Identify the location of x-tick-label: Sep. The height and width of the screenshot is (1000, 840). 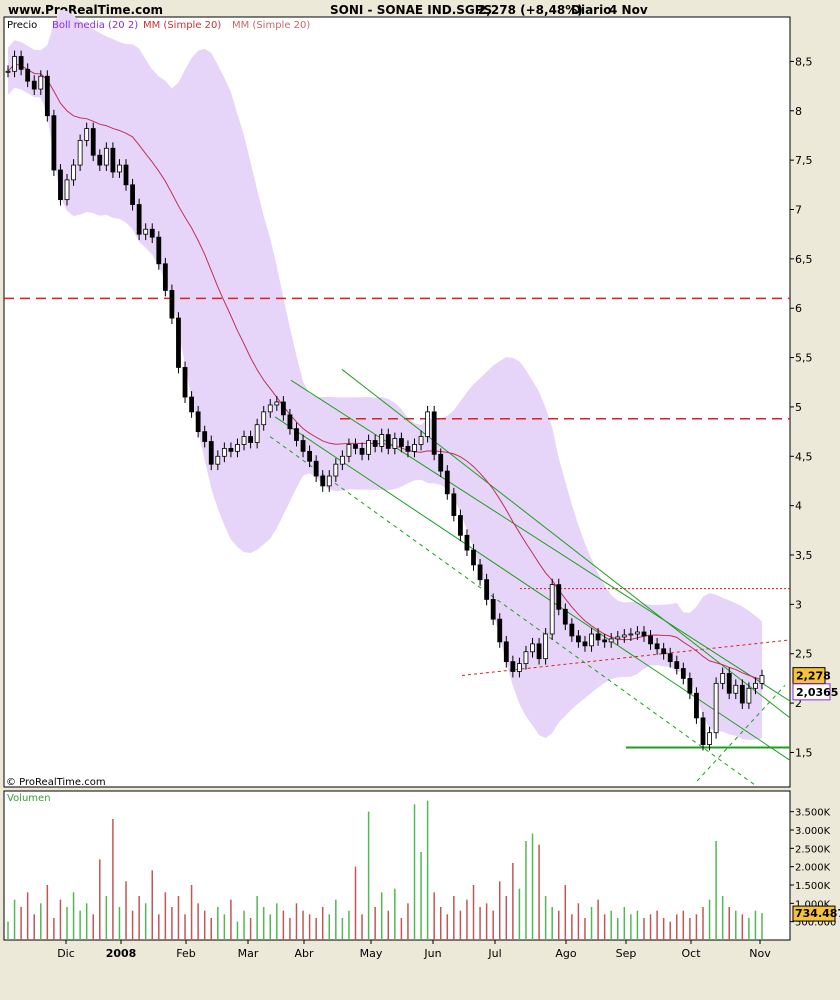
(626, 953).